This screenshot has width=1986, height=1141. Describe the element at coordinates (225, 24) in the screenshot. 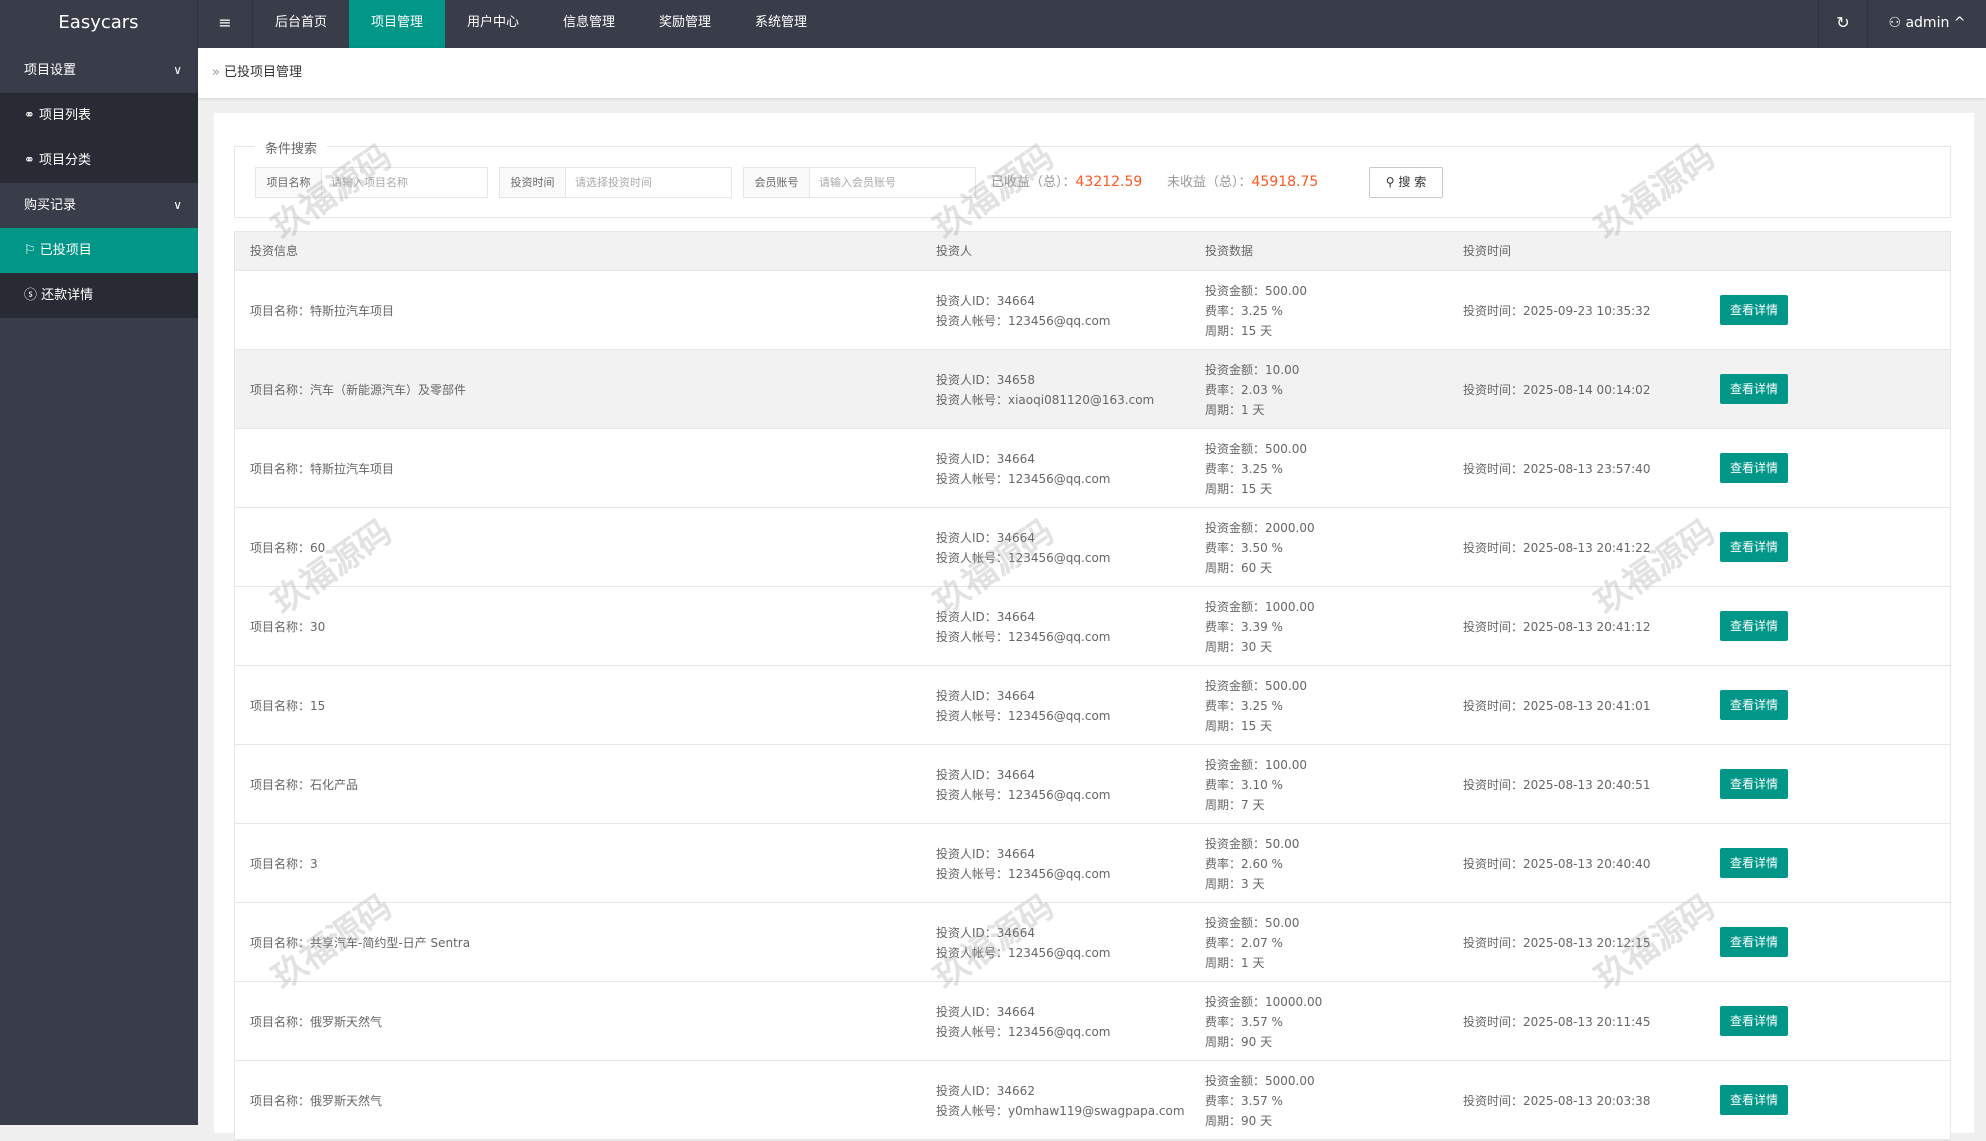

I see `menu-toggle-icon: ≡` at that location.